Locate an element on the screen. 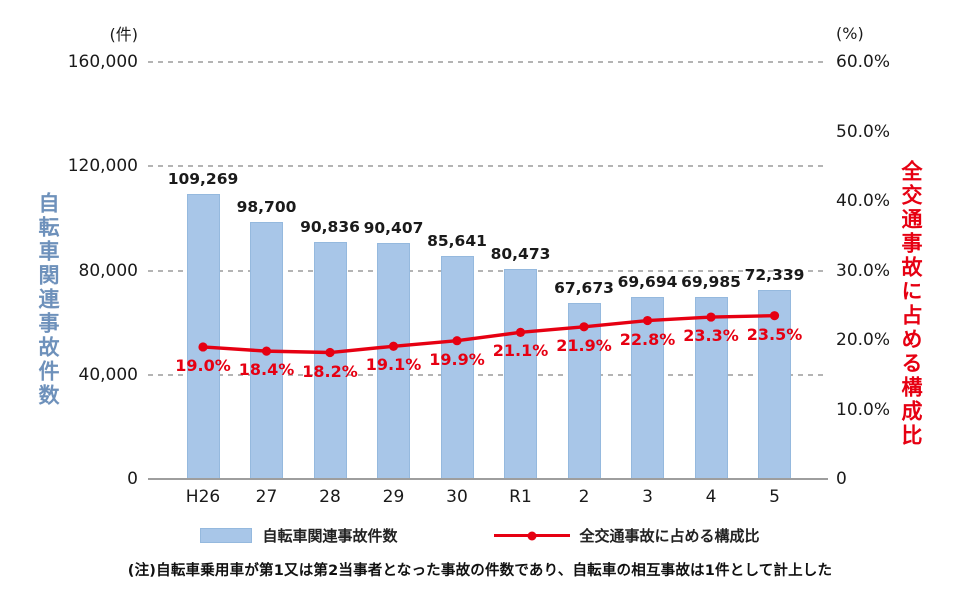 The image size is (960, 600). bar-value-label: 90,407 is located at coordinates (393, 228).